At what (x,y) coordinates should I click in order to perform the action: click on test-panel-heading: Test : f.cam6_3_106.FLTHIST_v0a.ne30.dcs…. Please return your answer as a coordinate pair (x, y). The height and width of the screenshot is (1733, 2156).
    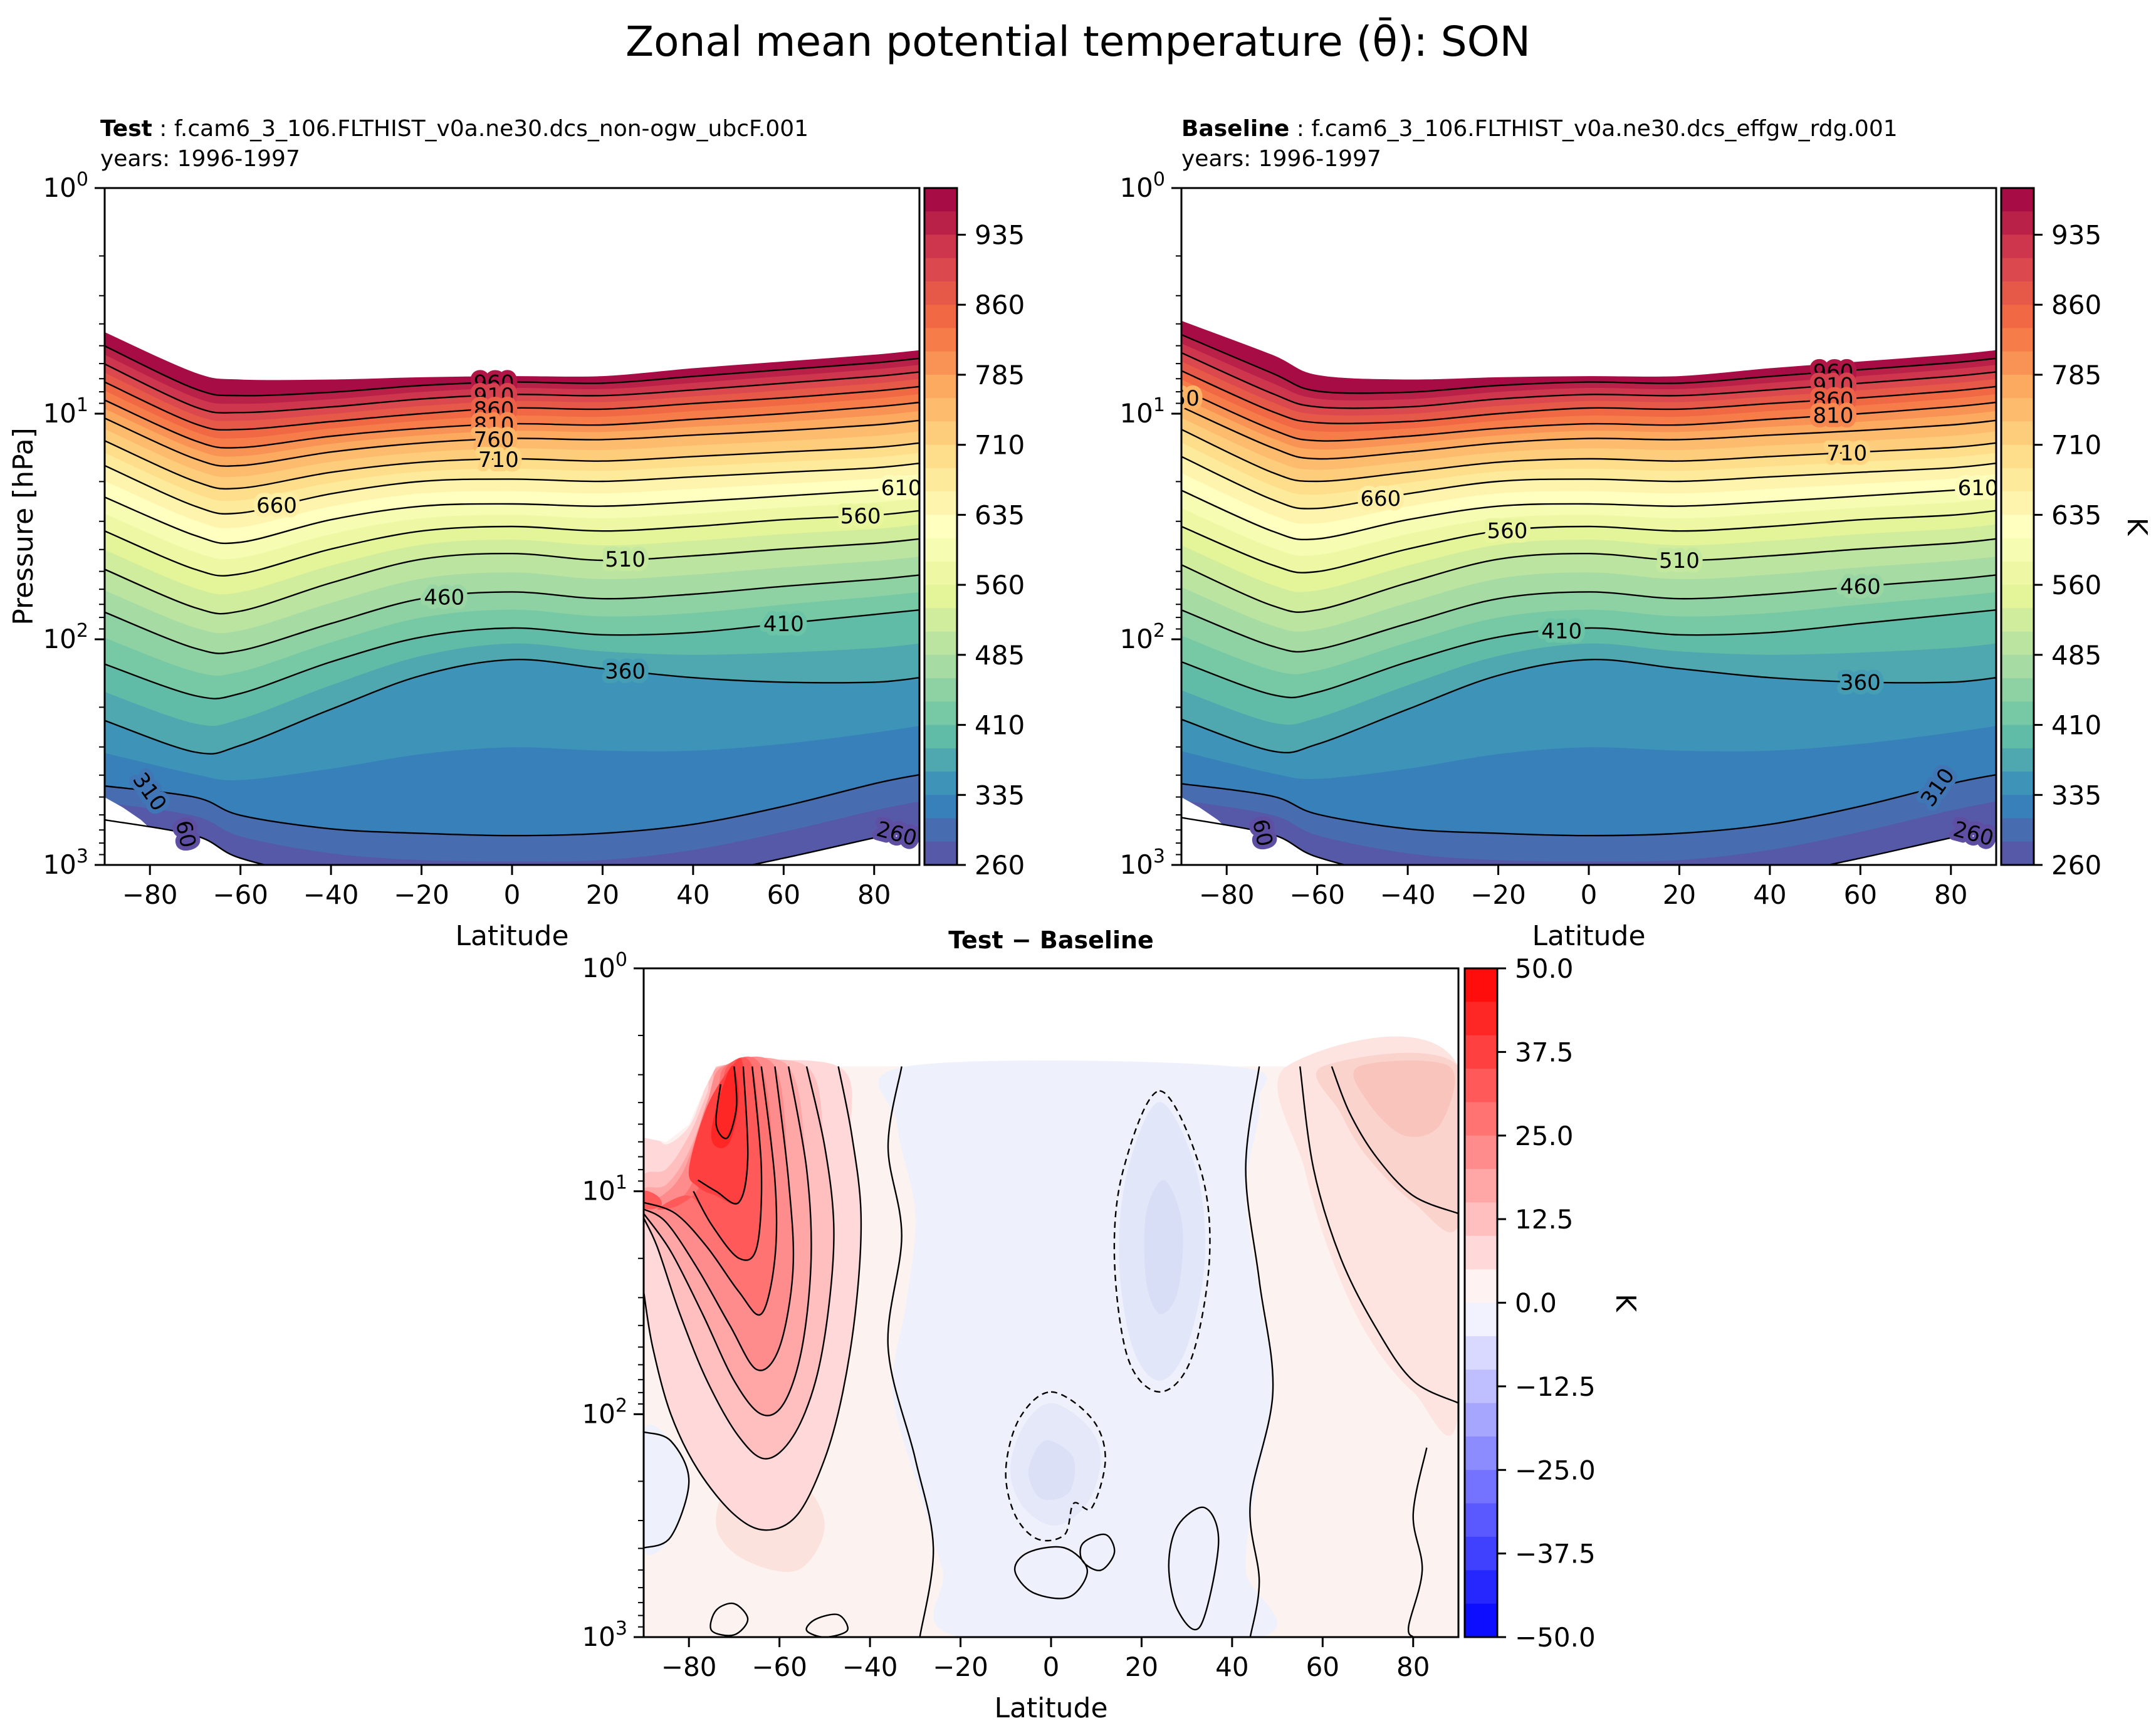
    Looking at the image, I should click on (589, 144).